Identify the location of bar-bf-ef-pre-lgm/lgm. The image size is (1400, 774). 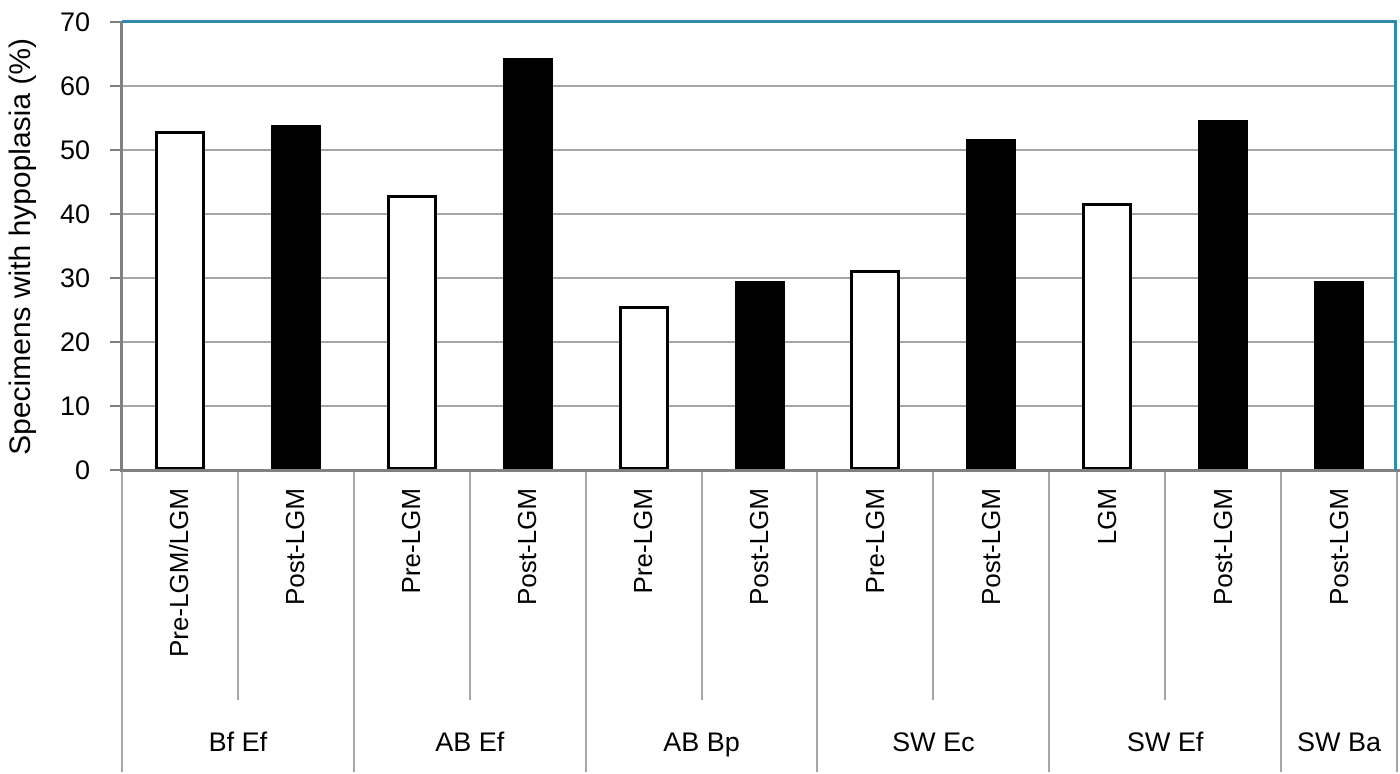
(179, 300).